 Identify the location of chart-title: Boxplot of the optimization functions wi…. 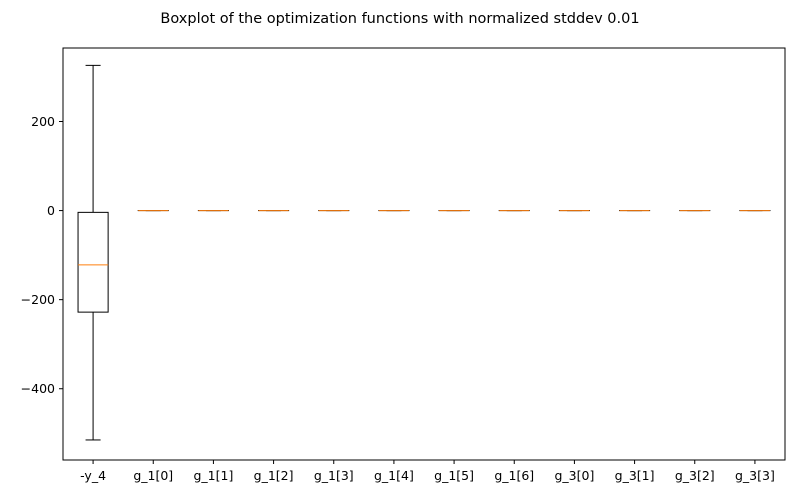
(399, 19).